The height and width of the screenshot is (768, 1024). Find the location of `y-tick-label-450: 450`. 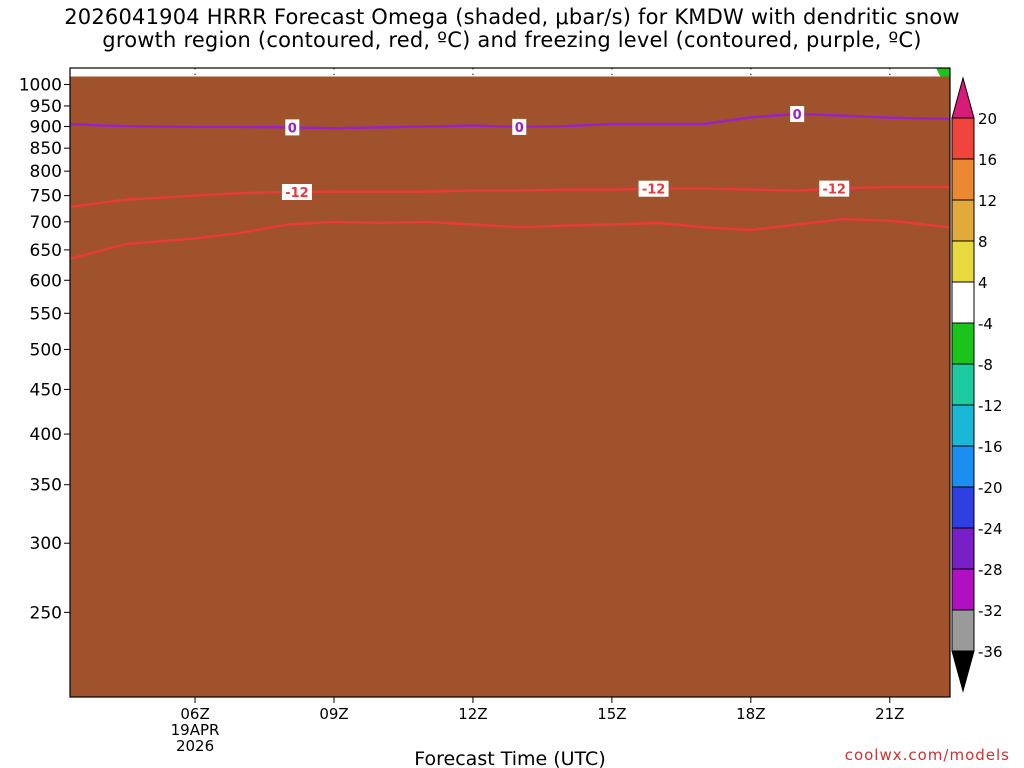

y-tick-label-450: 450 is located at coordinates (46, 390).